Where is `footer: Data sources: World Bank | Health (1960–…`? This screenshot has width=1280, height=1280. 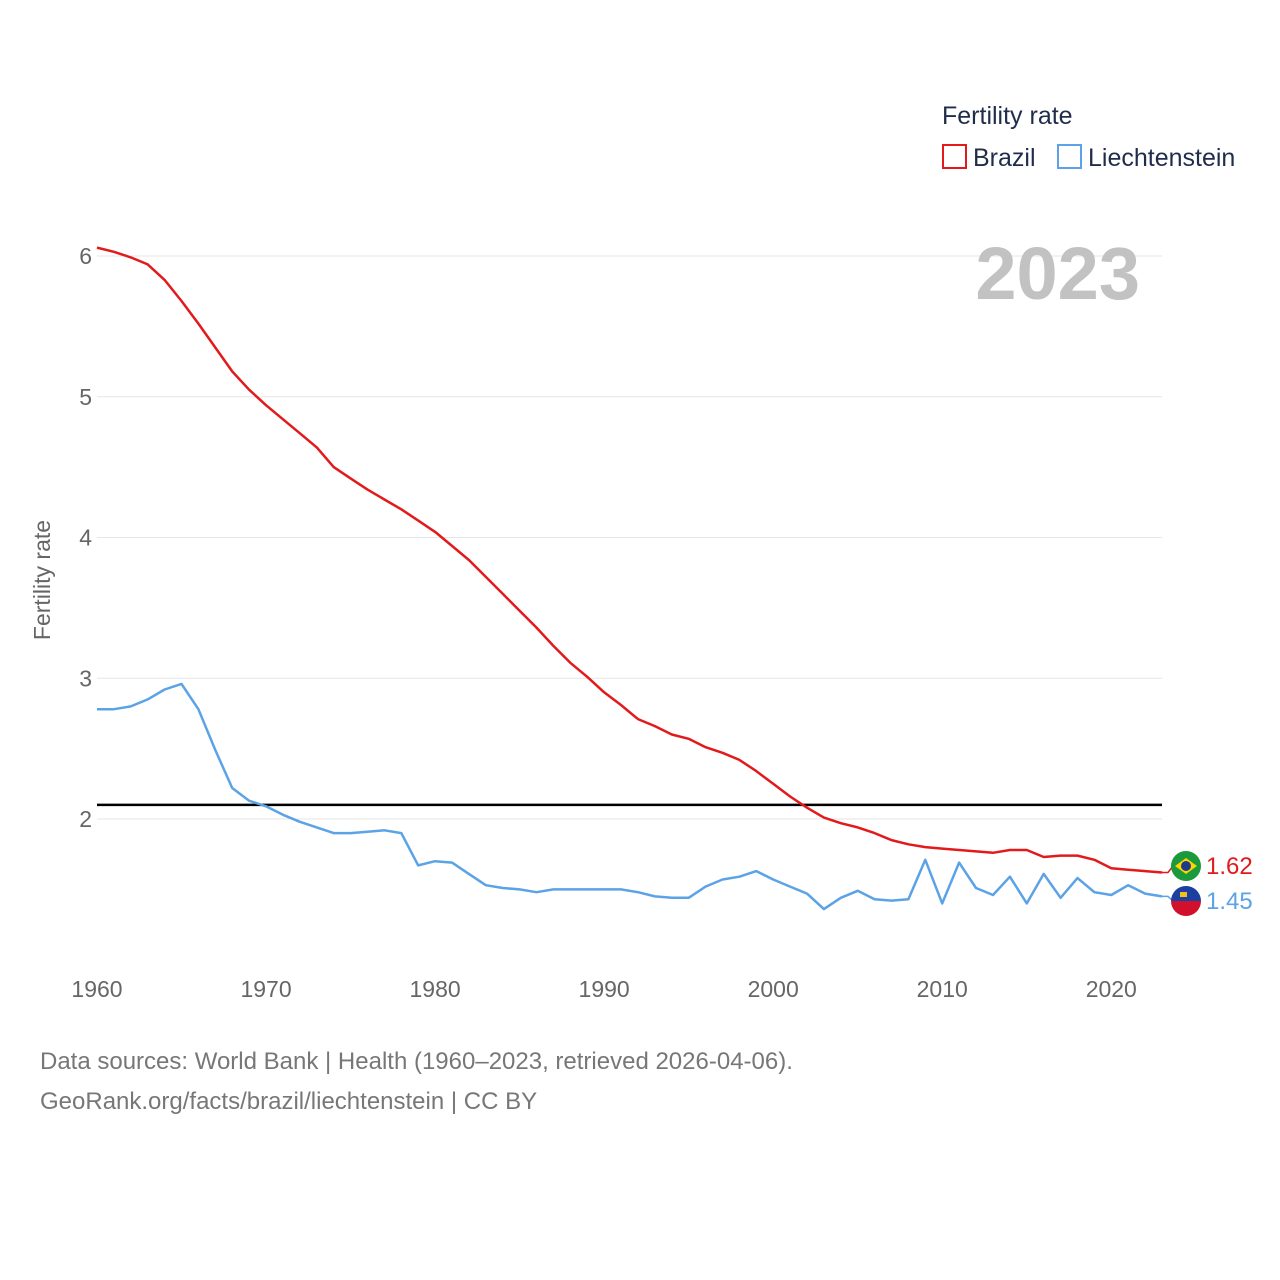 footer: Data sources: World Bank | Health (1960–… is located at coordinates (416, 1082).